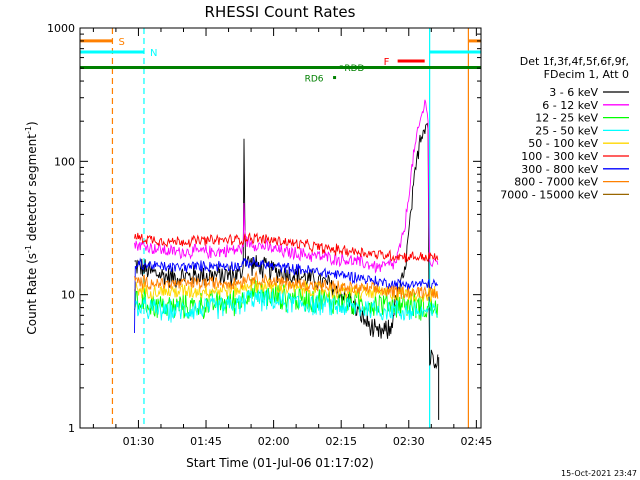 The height and width of the screenshot is (480, 640). I want to click on y-axis-label-main: Count Rate (s, so click(32, 294).